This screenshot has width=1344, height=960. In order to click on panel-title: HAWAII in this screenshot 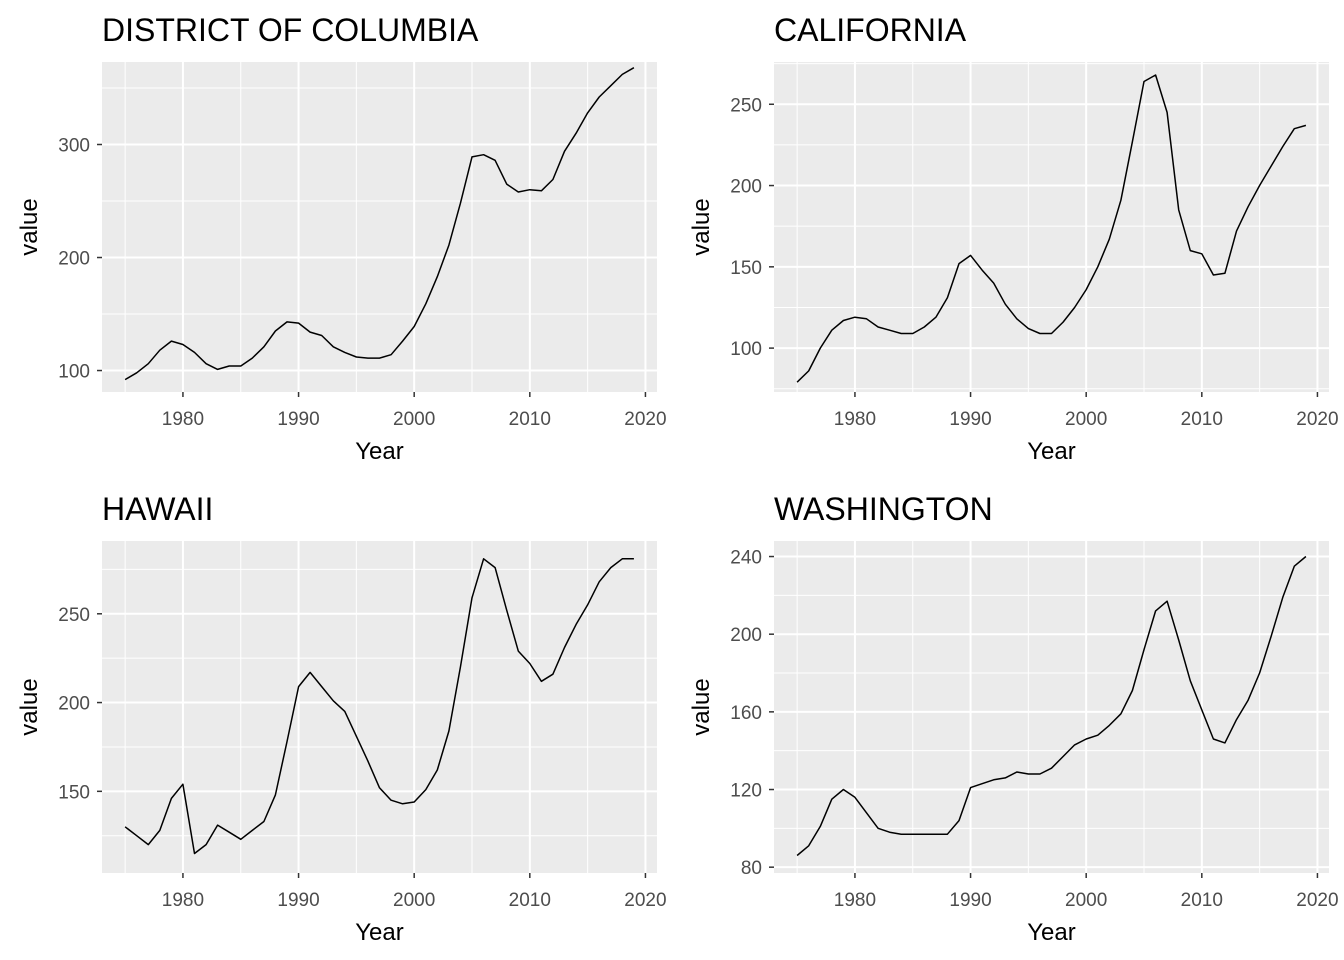, I will do `click(157, 509)`.